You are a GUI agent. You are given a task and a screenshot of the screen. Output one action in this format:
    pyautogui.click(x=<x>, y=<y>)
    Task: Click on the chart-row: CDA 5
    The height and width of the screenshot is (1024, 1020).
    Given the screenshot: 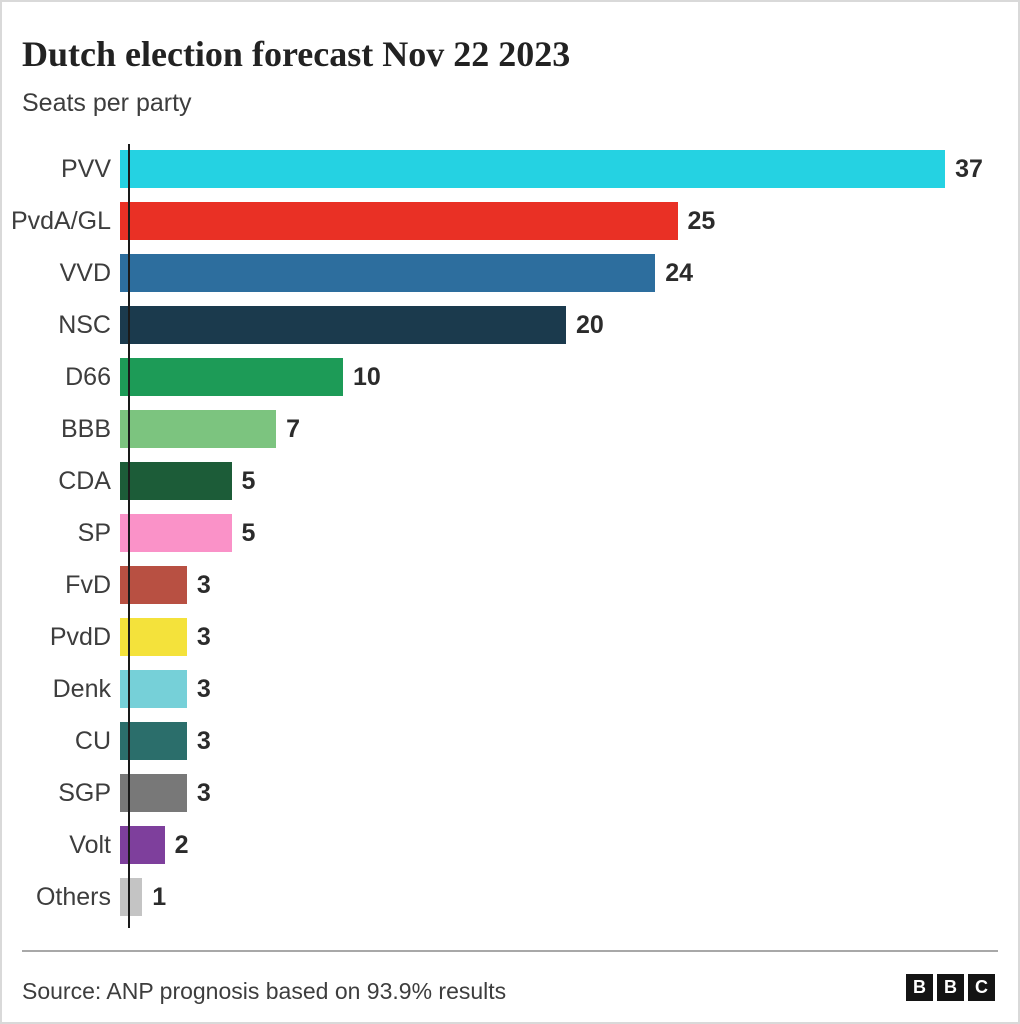 What is the action you would take?
    pyautogui.click(x=510, y=481)
    